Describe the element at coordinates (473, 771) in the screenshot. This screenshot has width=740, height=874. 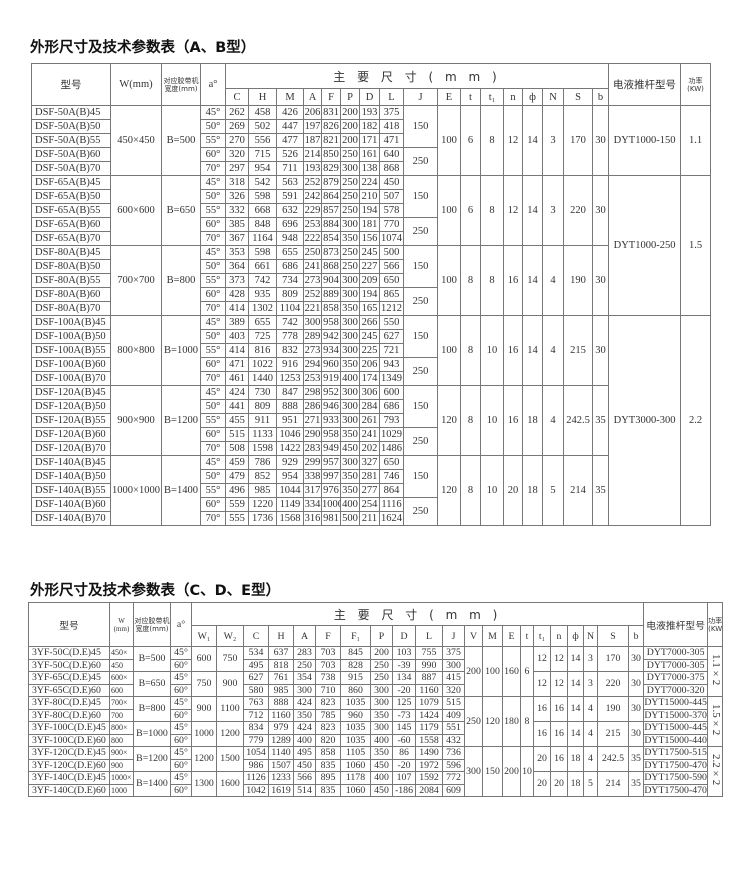
I see `vmet-cell: 300` at that location.